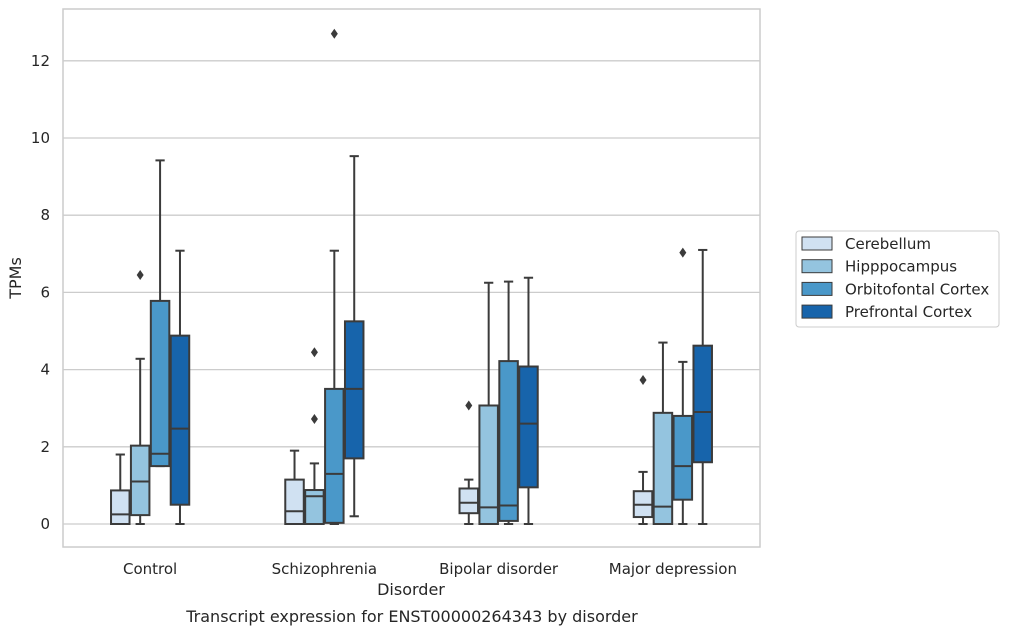  I want to click on legend-frame, so click(897, 279).